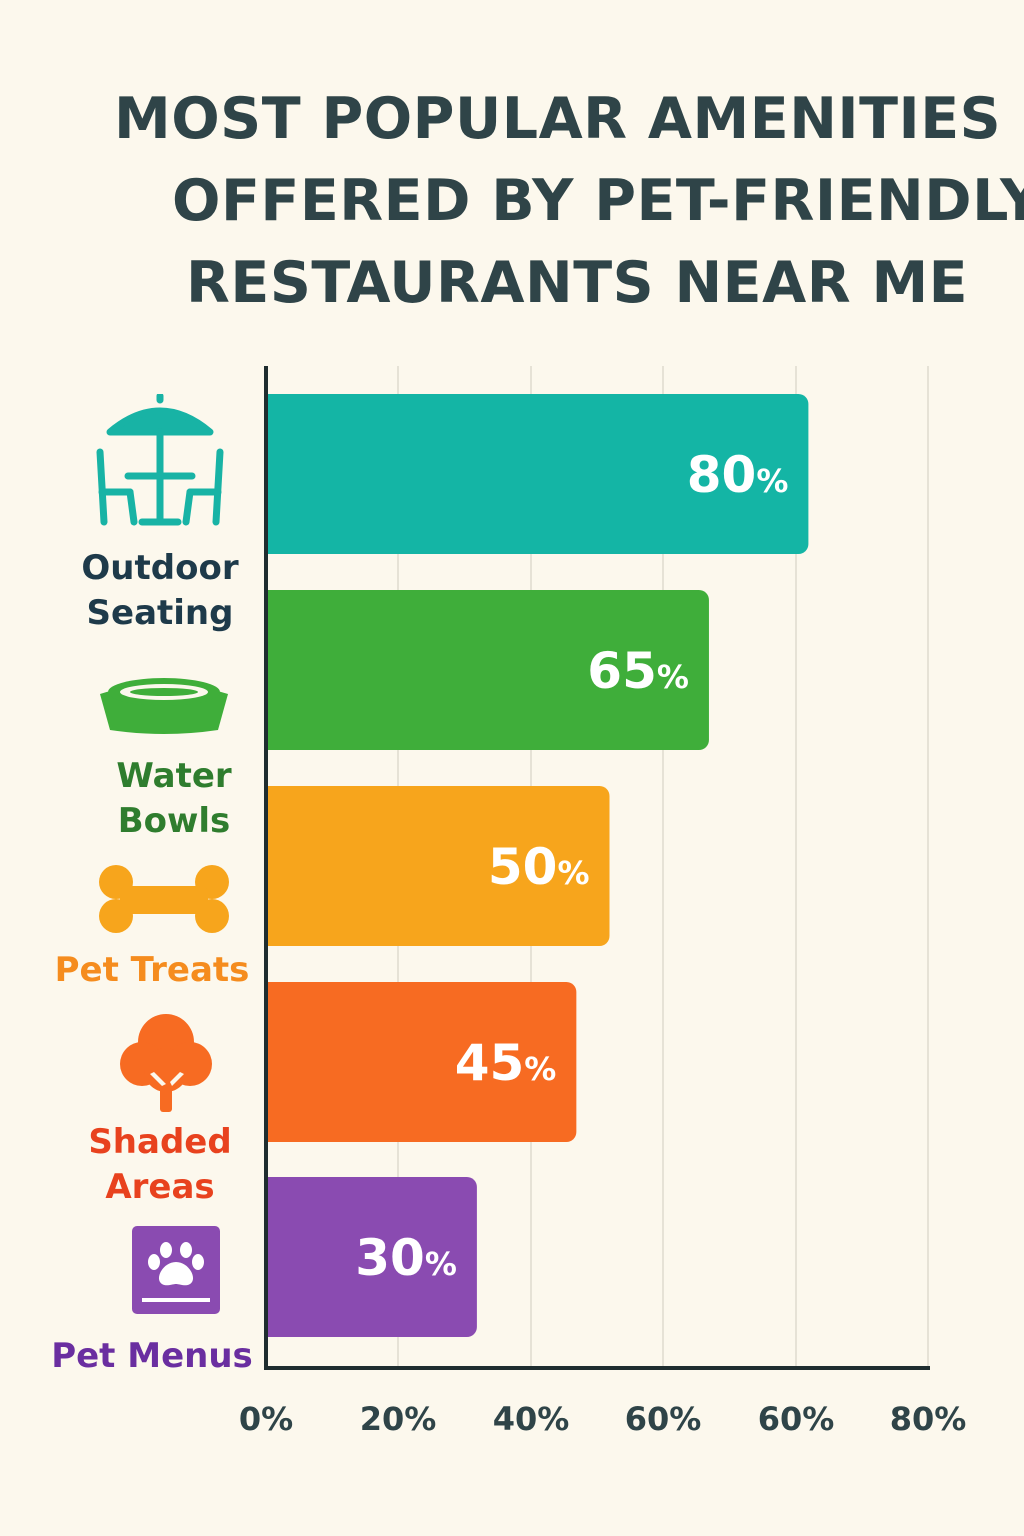 The height and width of the screenshot is (1536, 1024). Describe the element at coordinates (531, 1419) in the screenshot. I see `x-tick-label: 40%` at that location.